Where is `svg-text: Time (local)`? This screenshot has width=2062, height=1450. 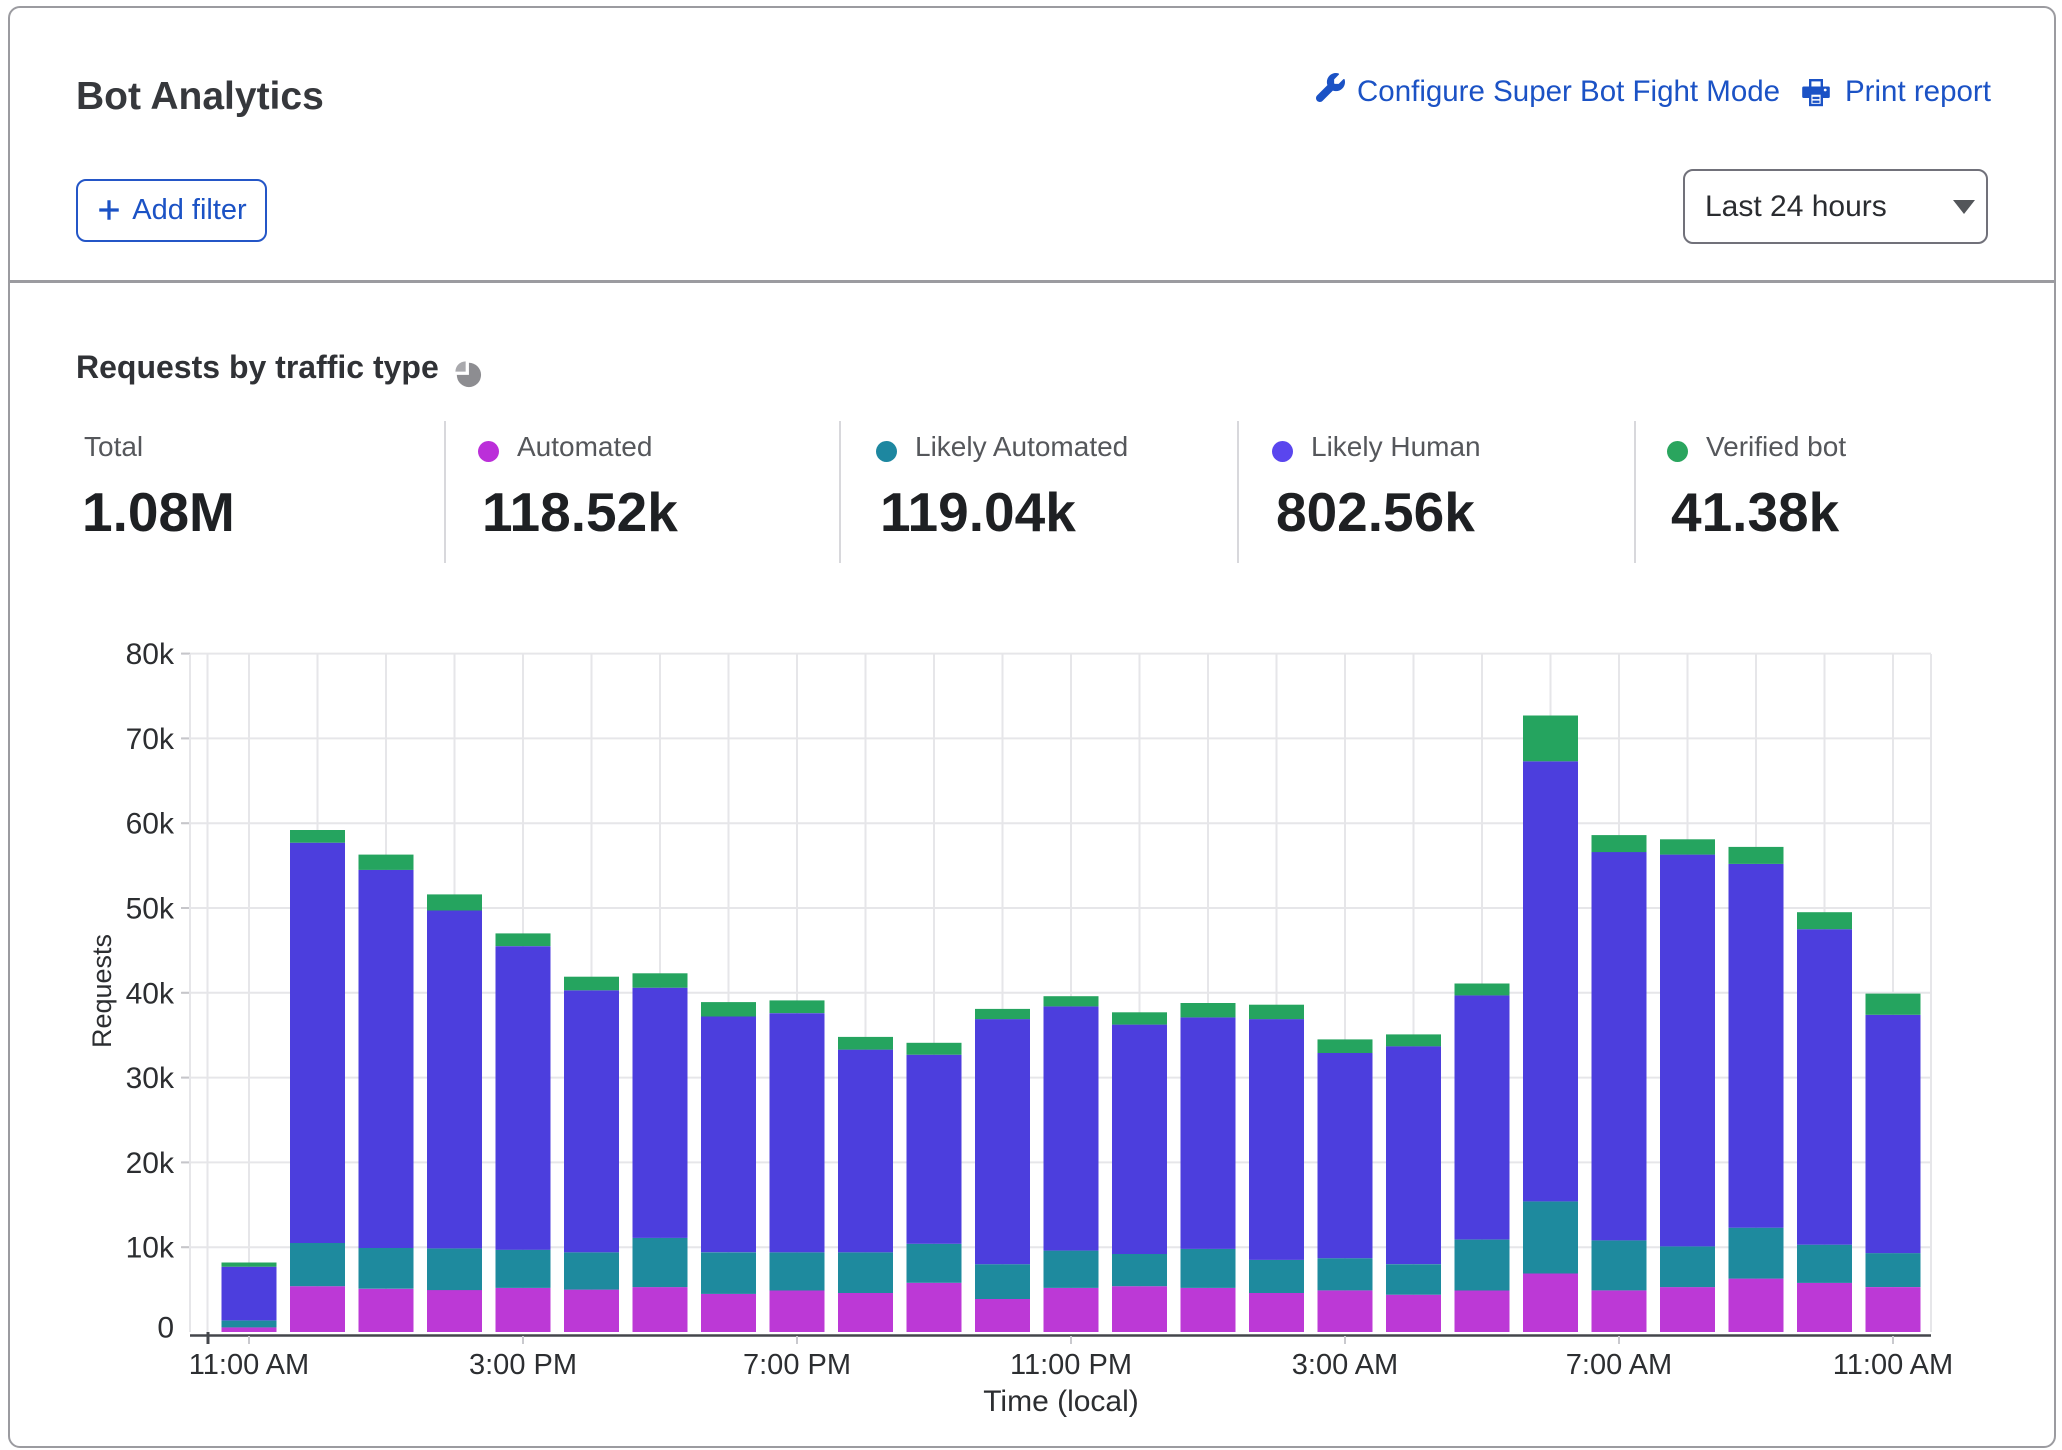
svg-text: Time (local) is located at coordinates (1061, 1401).